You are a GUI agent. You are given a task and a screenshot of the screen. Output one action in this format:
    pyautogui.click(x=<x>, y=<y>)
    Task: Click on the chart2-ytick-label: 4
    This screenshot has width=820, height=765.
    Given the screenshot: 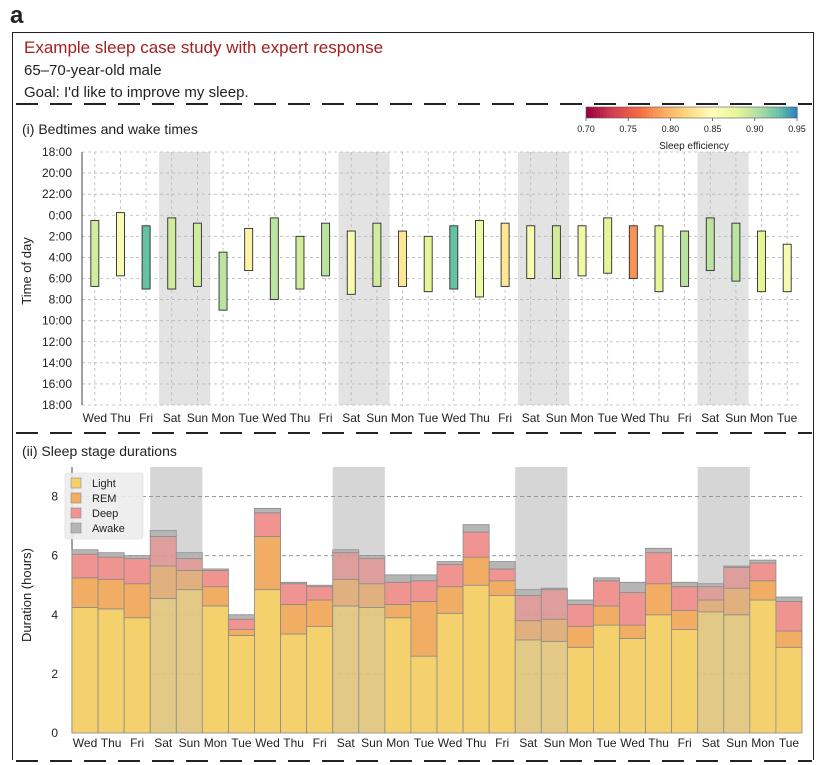 What is the action you would take?
    pyautogui.click(x=54, y=615)
    